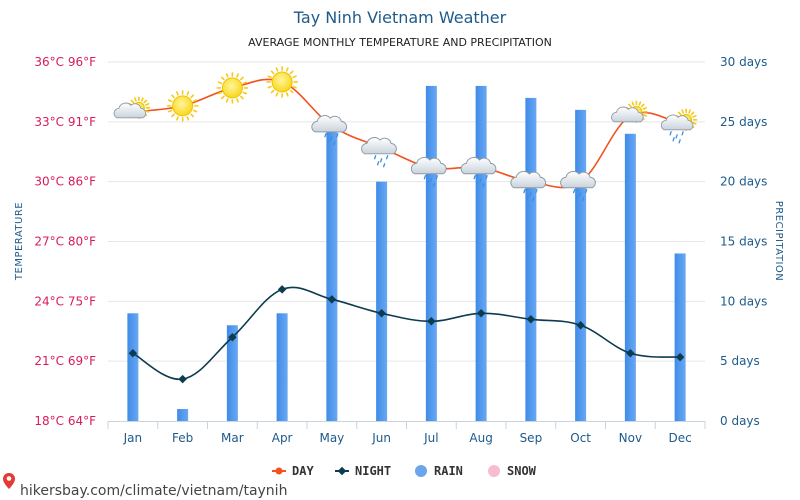  What do you see at coordinates (282, 438) in the screenshot?
I see `x-tick-label: Apr` at bounding box center [282, 438].